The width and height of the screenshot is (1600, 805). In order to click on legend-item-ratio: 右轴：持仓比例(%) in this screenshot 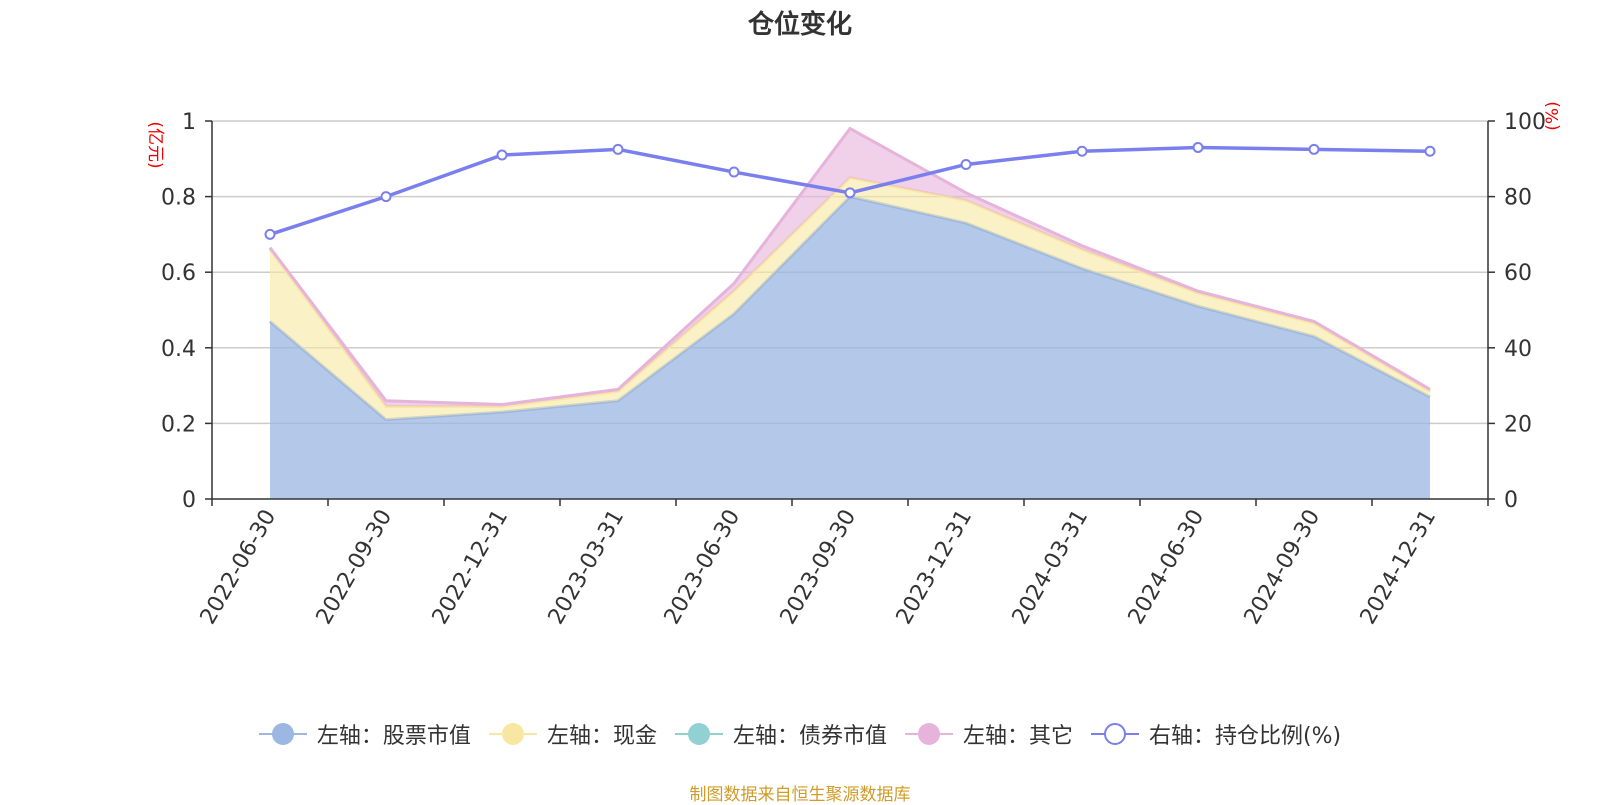, I will do `click(1216, 734)`.